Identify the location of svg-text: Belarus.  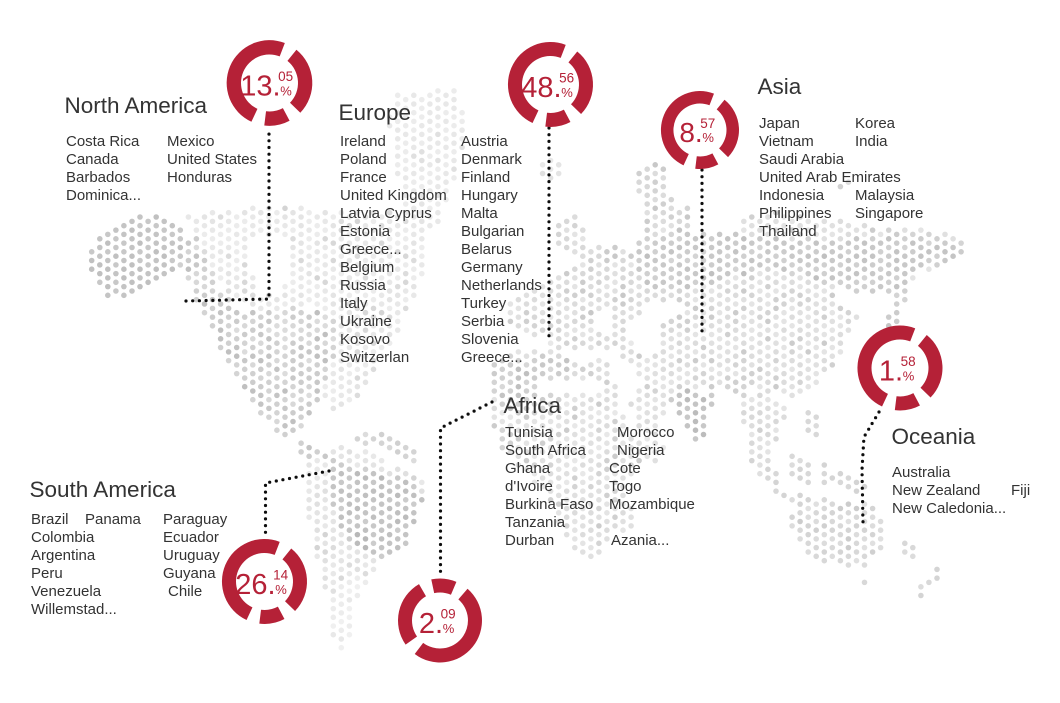
(486, 249).